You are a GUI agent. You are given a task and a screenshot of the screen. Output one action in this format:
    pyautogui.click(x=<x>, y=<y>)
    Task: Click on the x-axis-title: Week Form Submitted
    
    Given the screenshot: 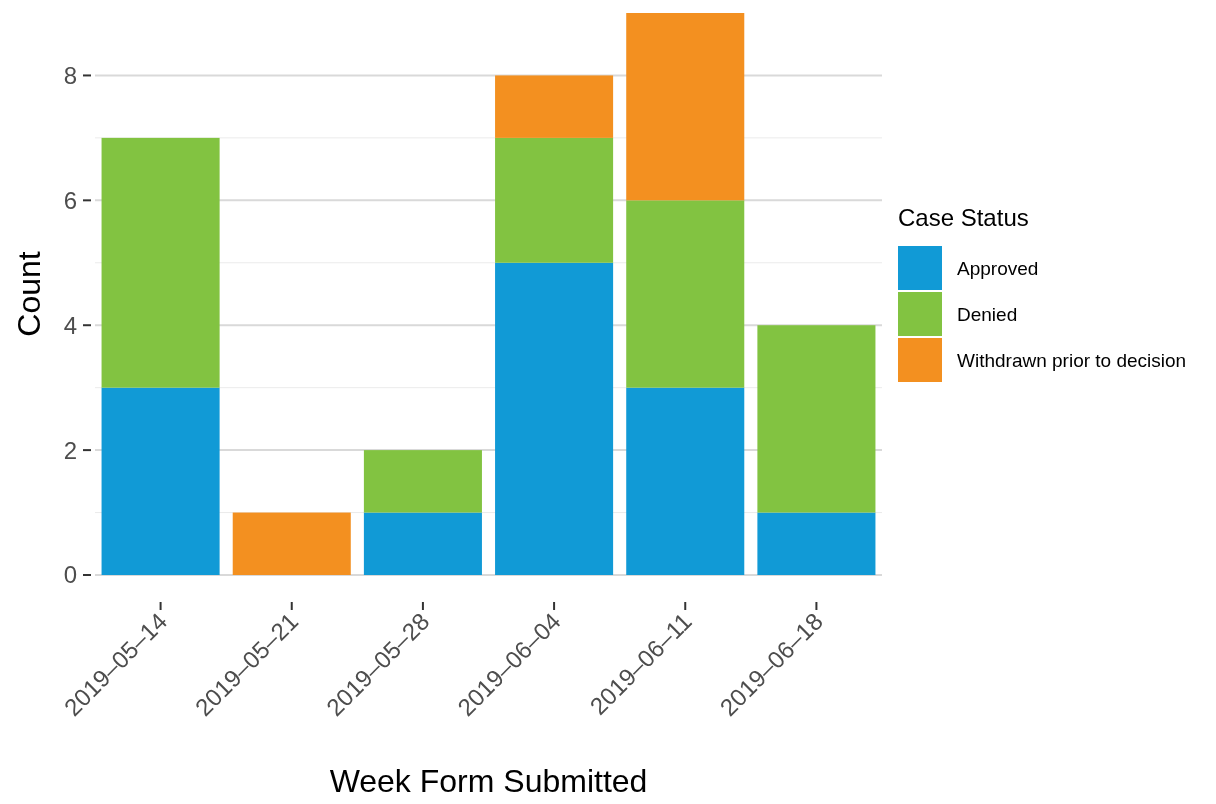 What is the action you would take?
    pyautogui.click(x=488, y=781)
    